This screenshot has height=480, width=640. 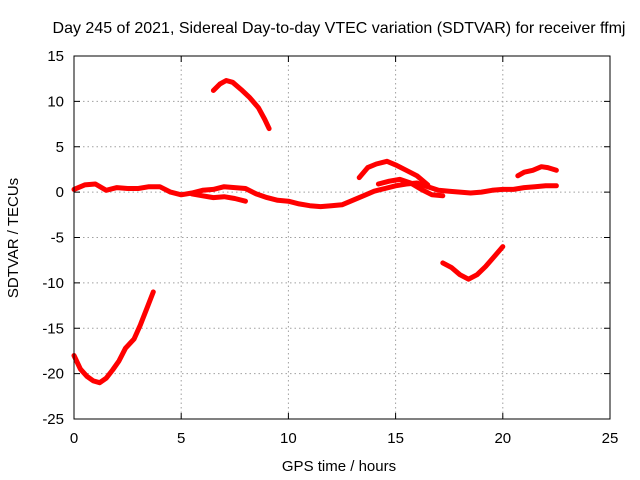 What do you see at coordinates (395, 438) in the screenshot?
I see `x-tick-label: 15` at bounding box center [395, 438].